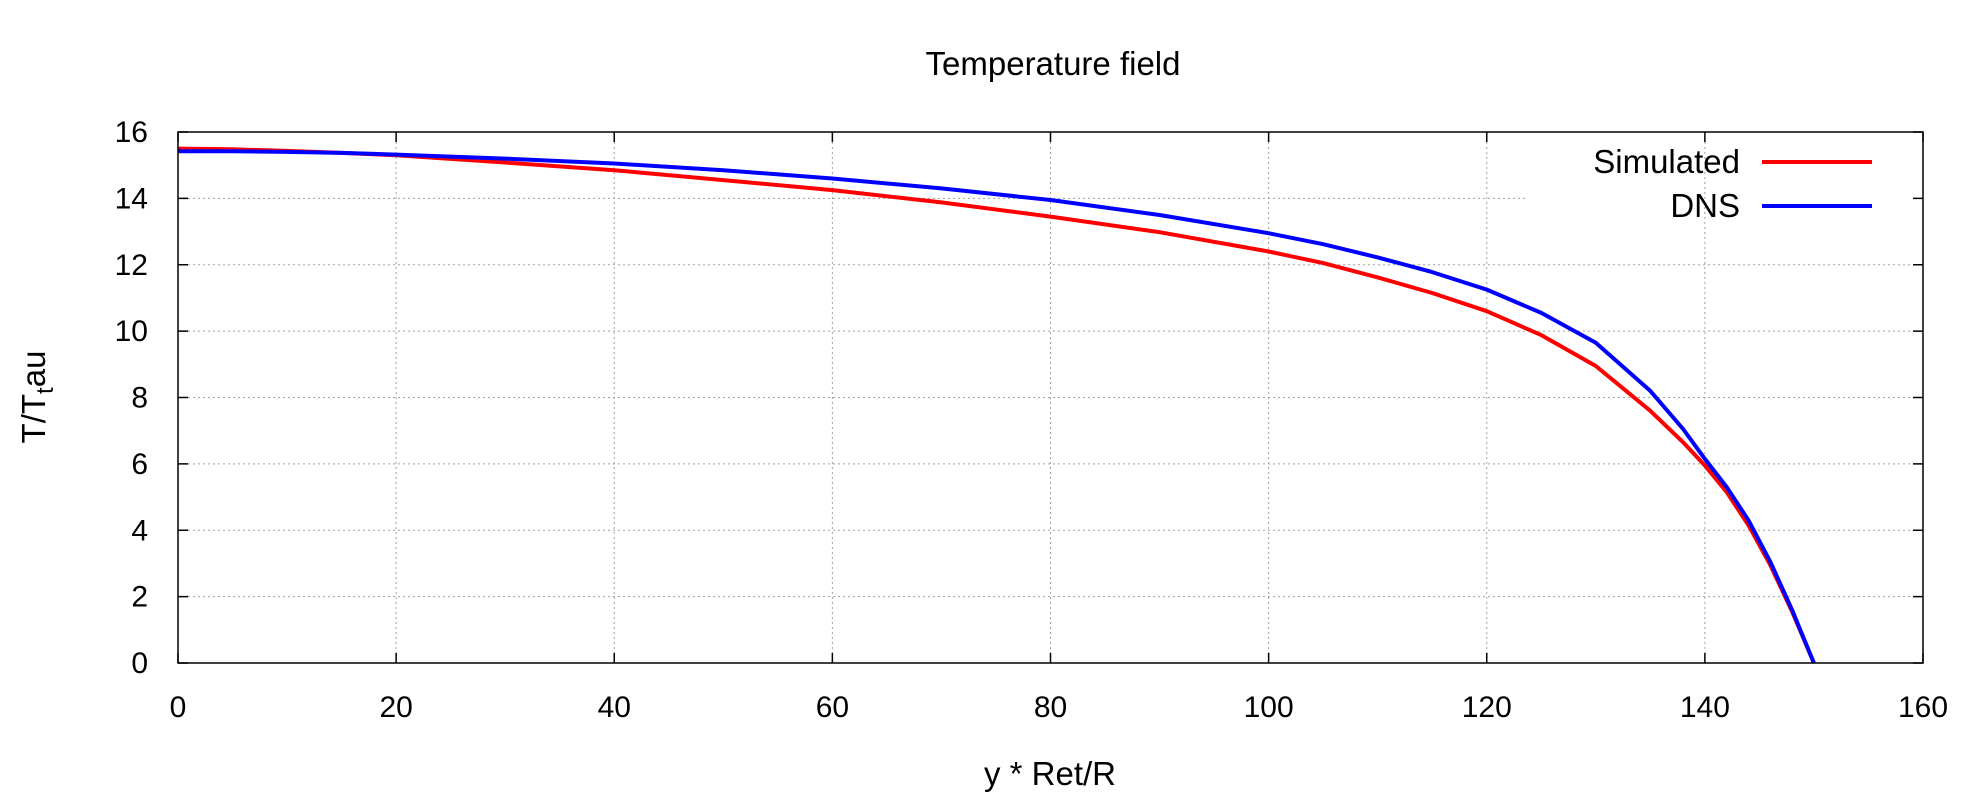  Describe the element at coordinates (395, 707) in the screenshot. I see `x-tick-label: 20` at that location.